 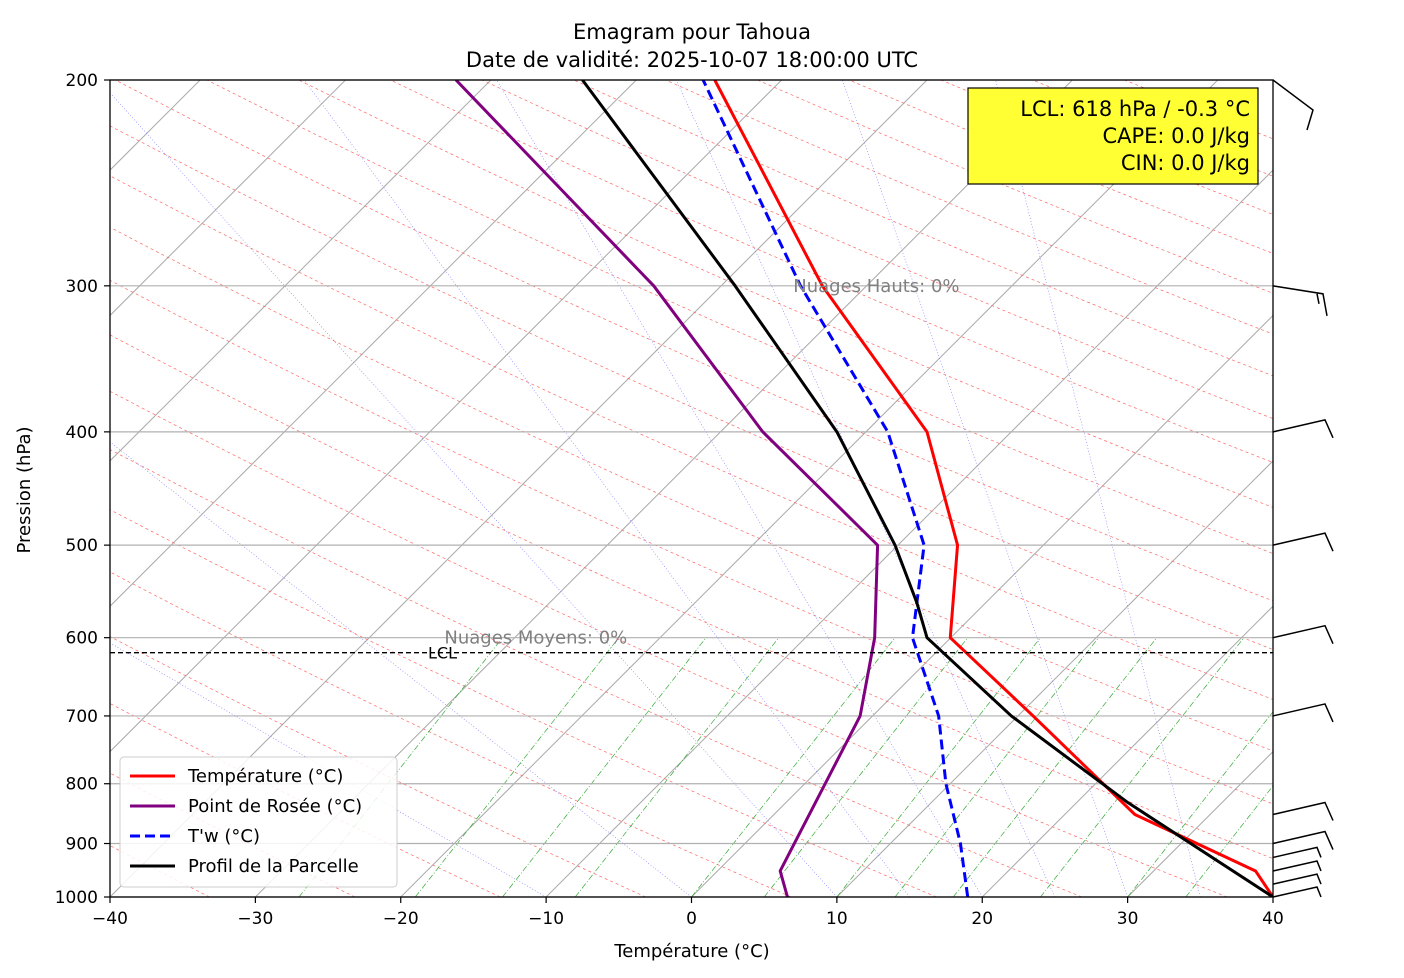 I want to click on annotations: Nuages Hauts: 0% Nuages Moyens: 0%, so click(x=701, y=462).